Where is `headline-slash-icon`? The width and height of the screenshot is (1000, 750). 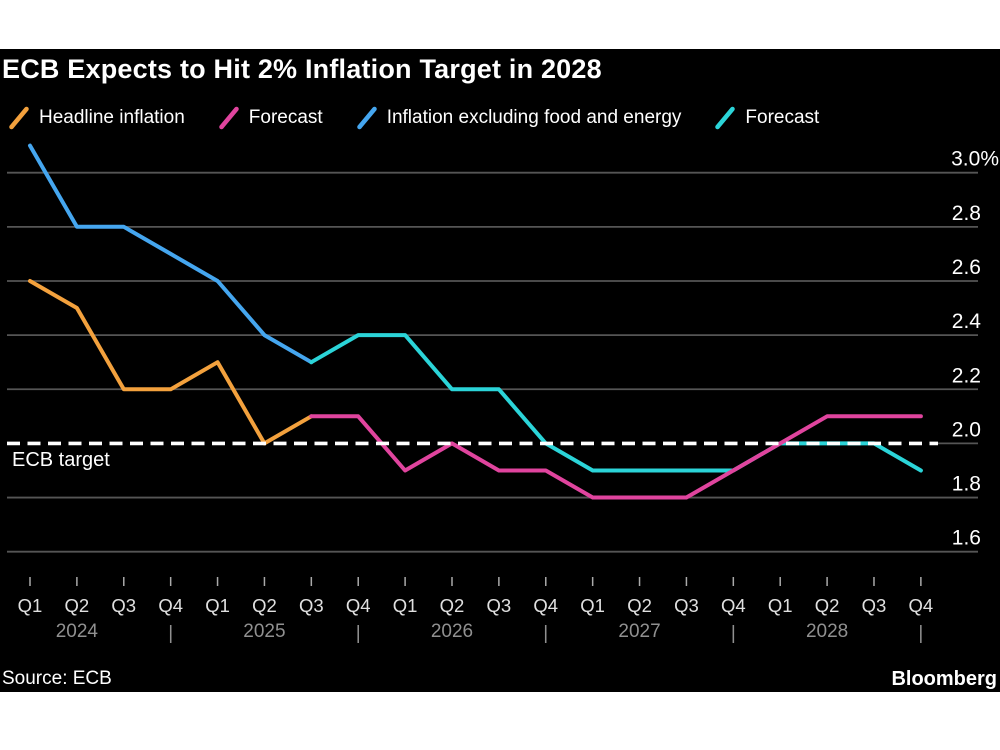
headline-slash-icon is located at coordinates (19, 118).